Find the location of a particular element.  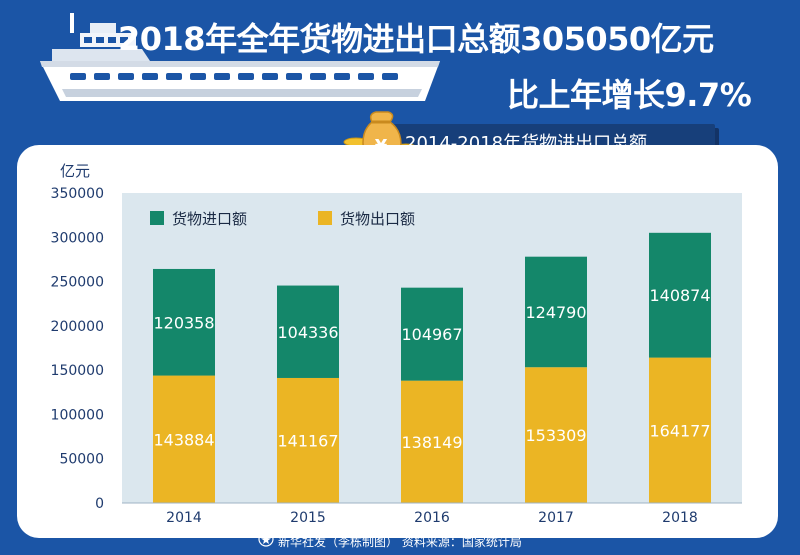

data-label-import: 124790 is located at coordinates (555, 312).